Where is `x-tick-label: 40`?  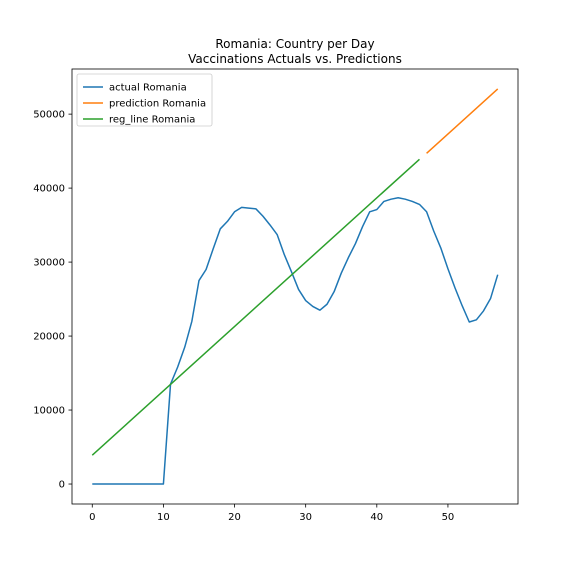 x-tick-label: 40 is located at coordinates (376, 517).